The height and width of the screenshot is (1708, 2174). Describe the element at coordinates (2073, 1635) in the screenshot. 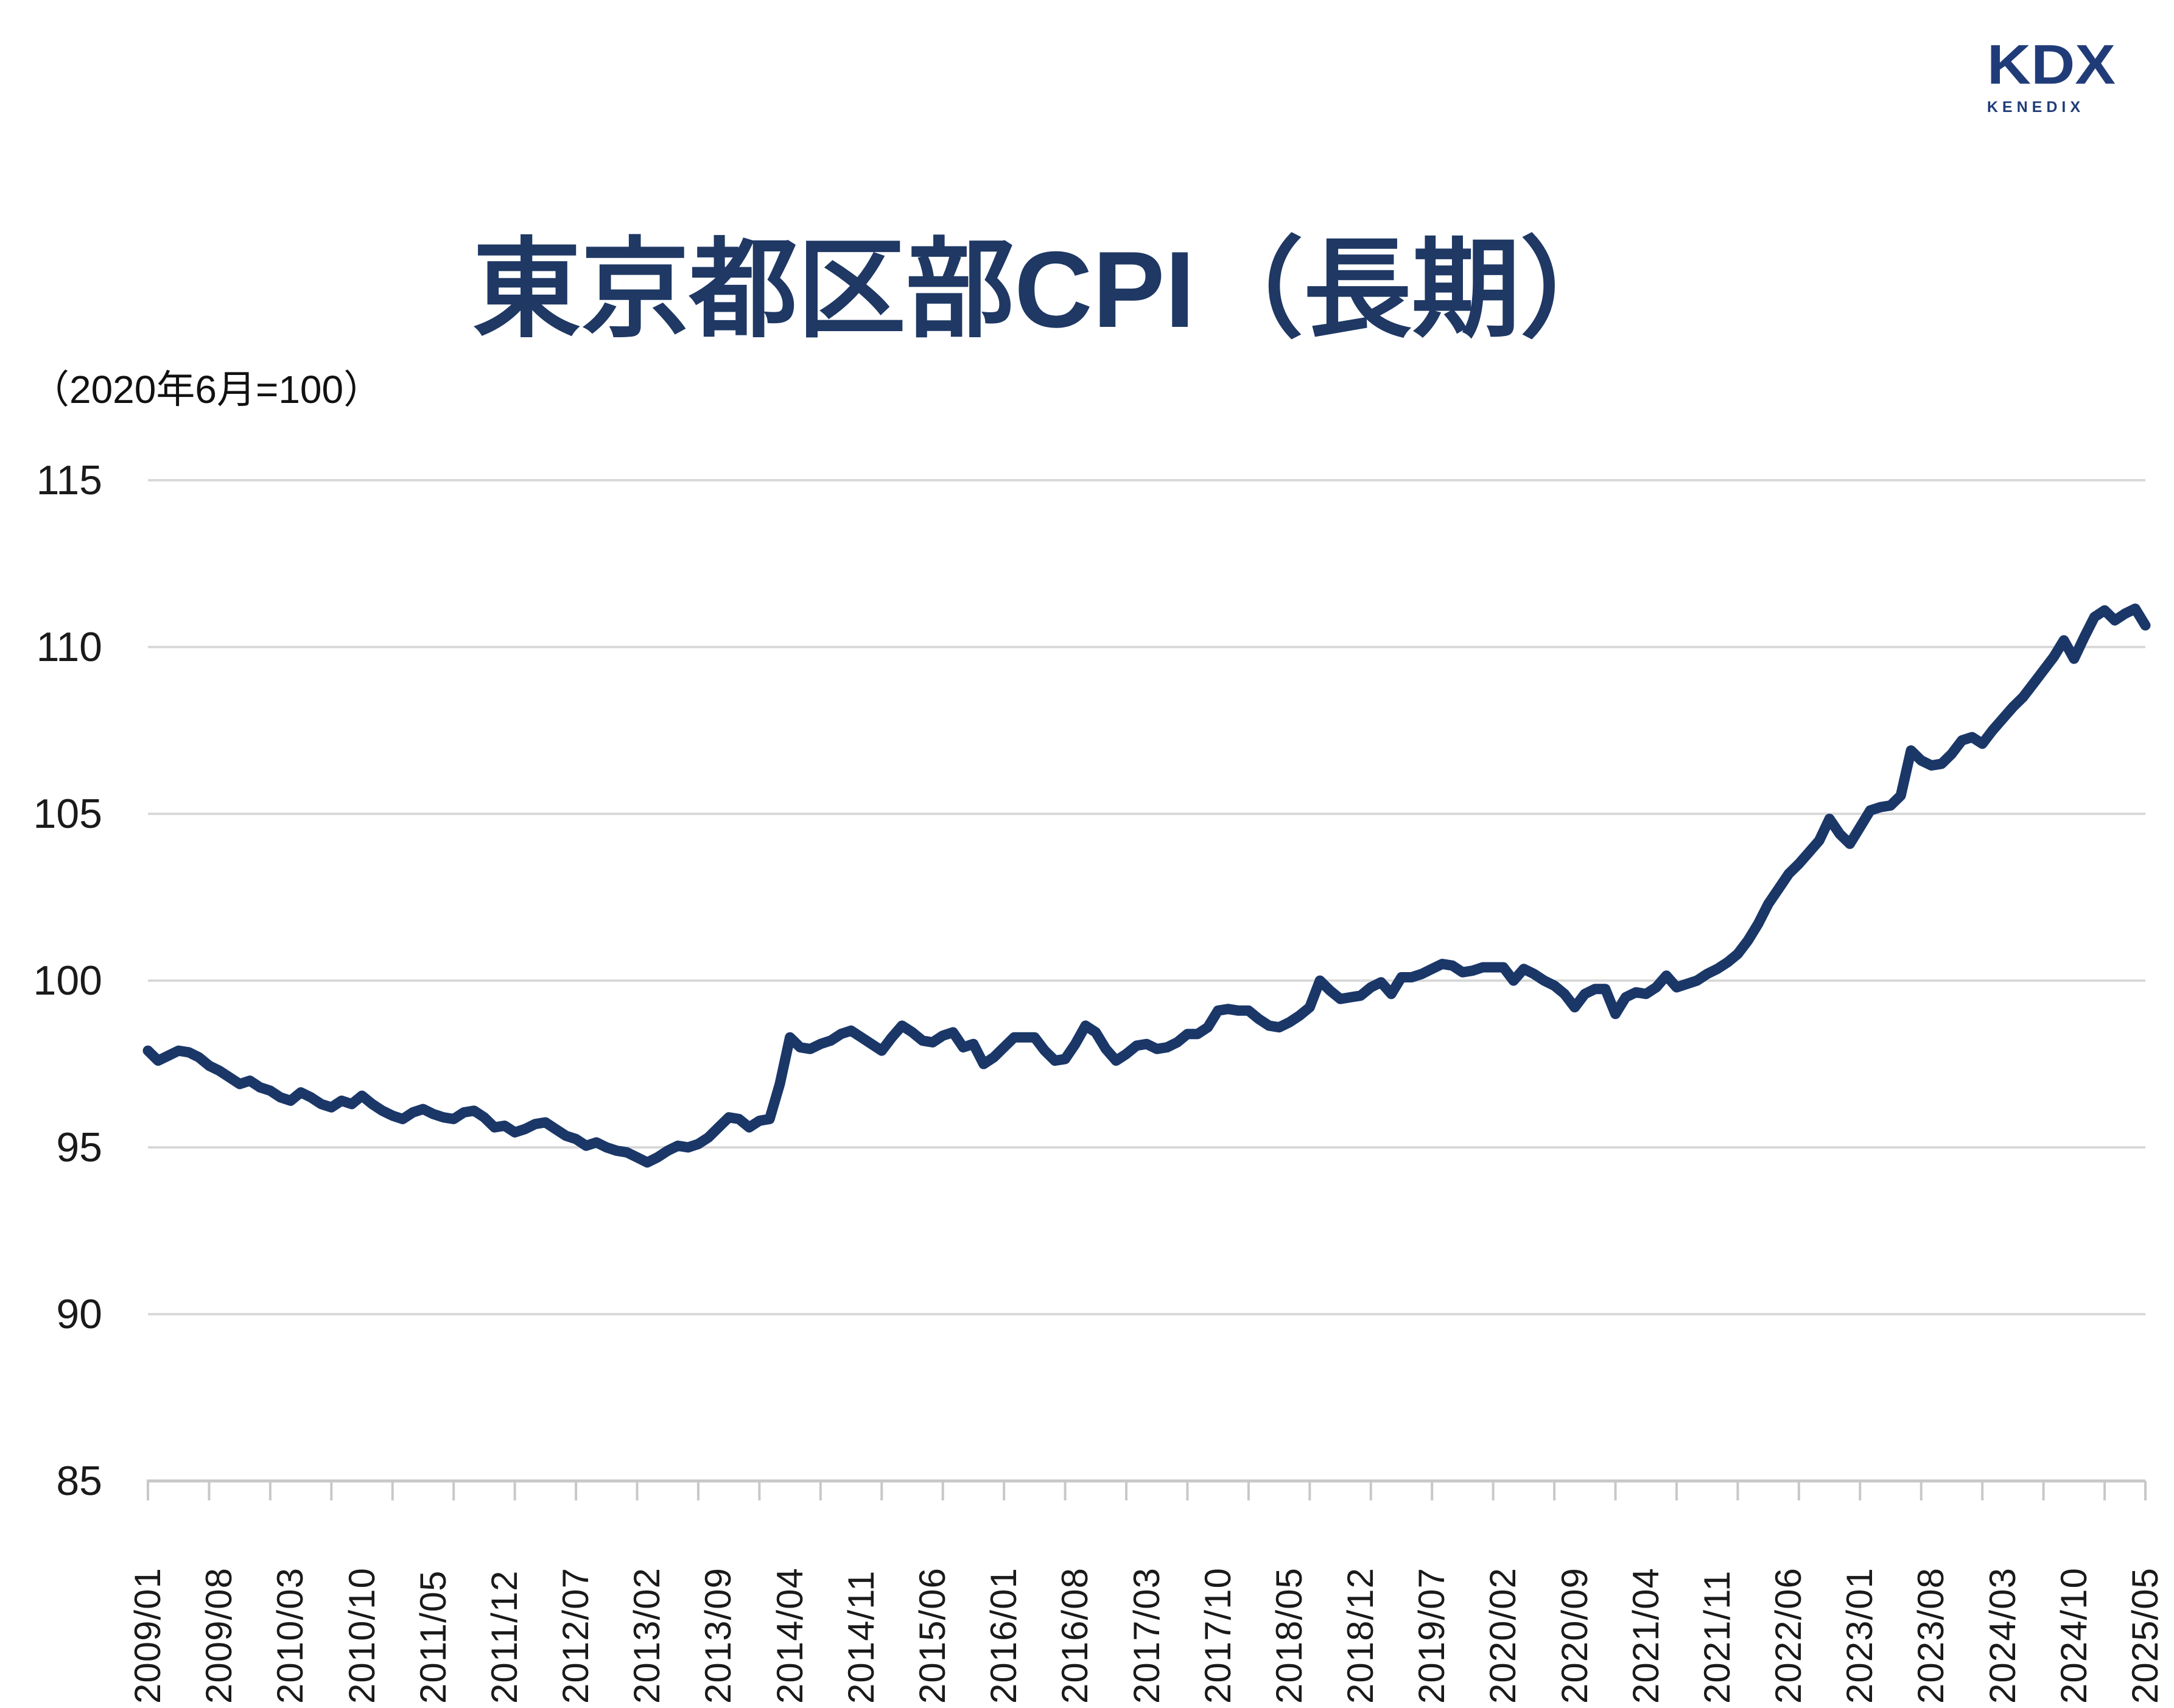

I see `x-axis-label-2024-10: 2024/10` at that location.